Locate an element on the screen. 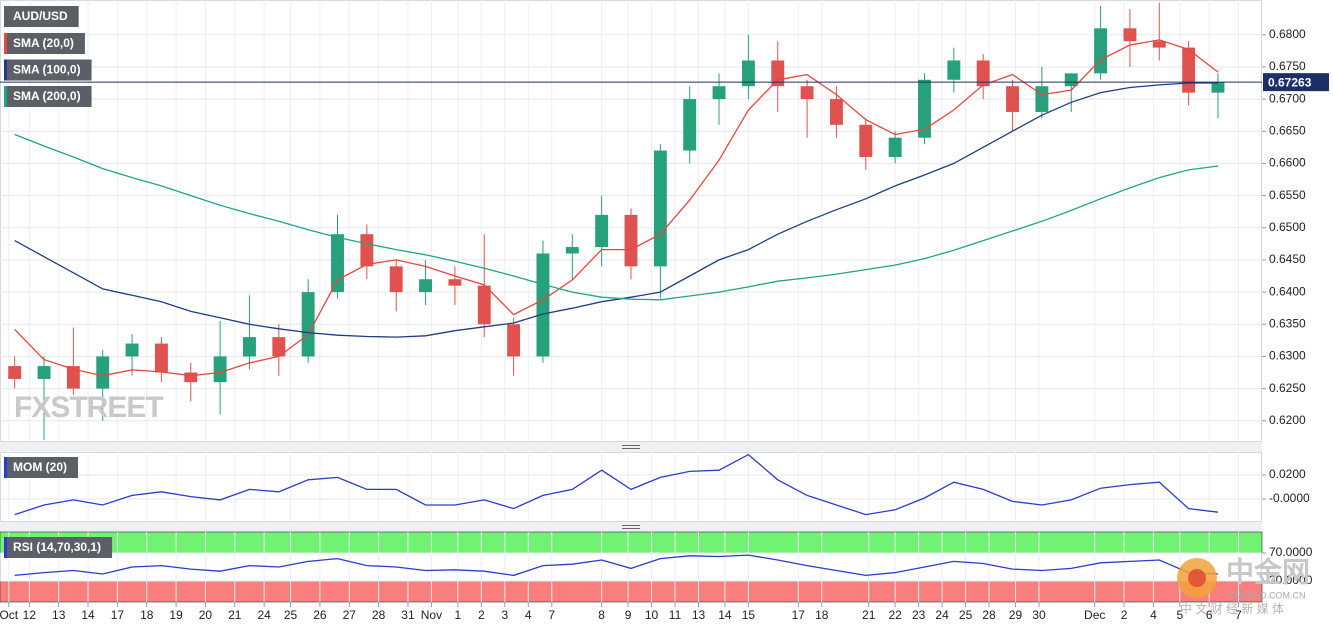 The height and width of the screenshot is (628, 1333). x-tick-label: 7 is located at coordinates (551, 615).